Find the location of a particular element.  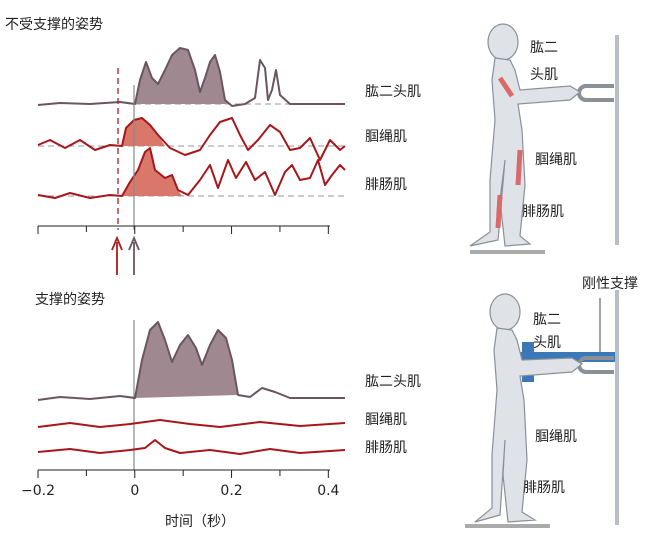

support-label: 刚性支撑 is located at coordinates (610, 284).